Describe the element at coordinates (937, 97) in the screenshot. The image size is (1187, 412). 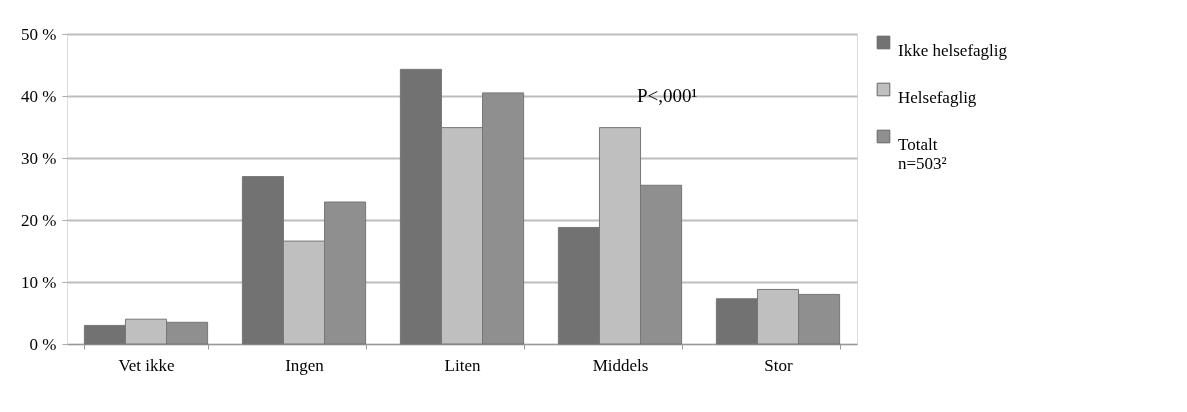
I see `legend-label: Helsefaglig` at that location.